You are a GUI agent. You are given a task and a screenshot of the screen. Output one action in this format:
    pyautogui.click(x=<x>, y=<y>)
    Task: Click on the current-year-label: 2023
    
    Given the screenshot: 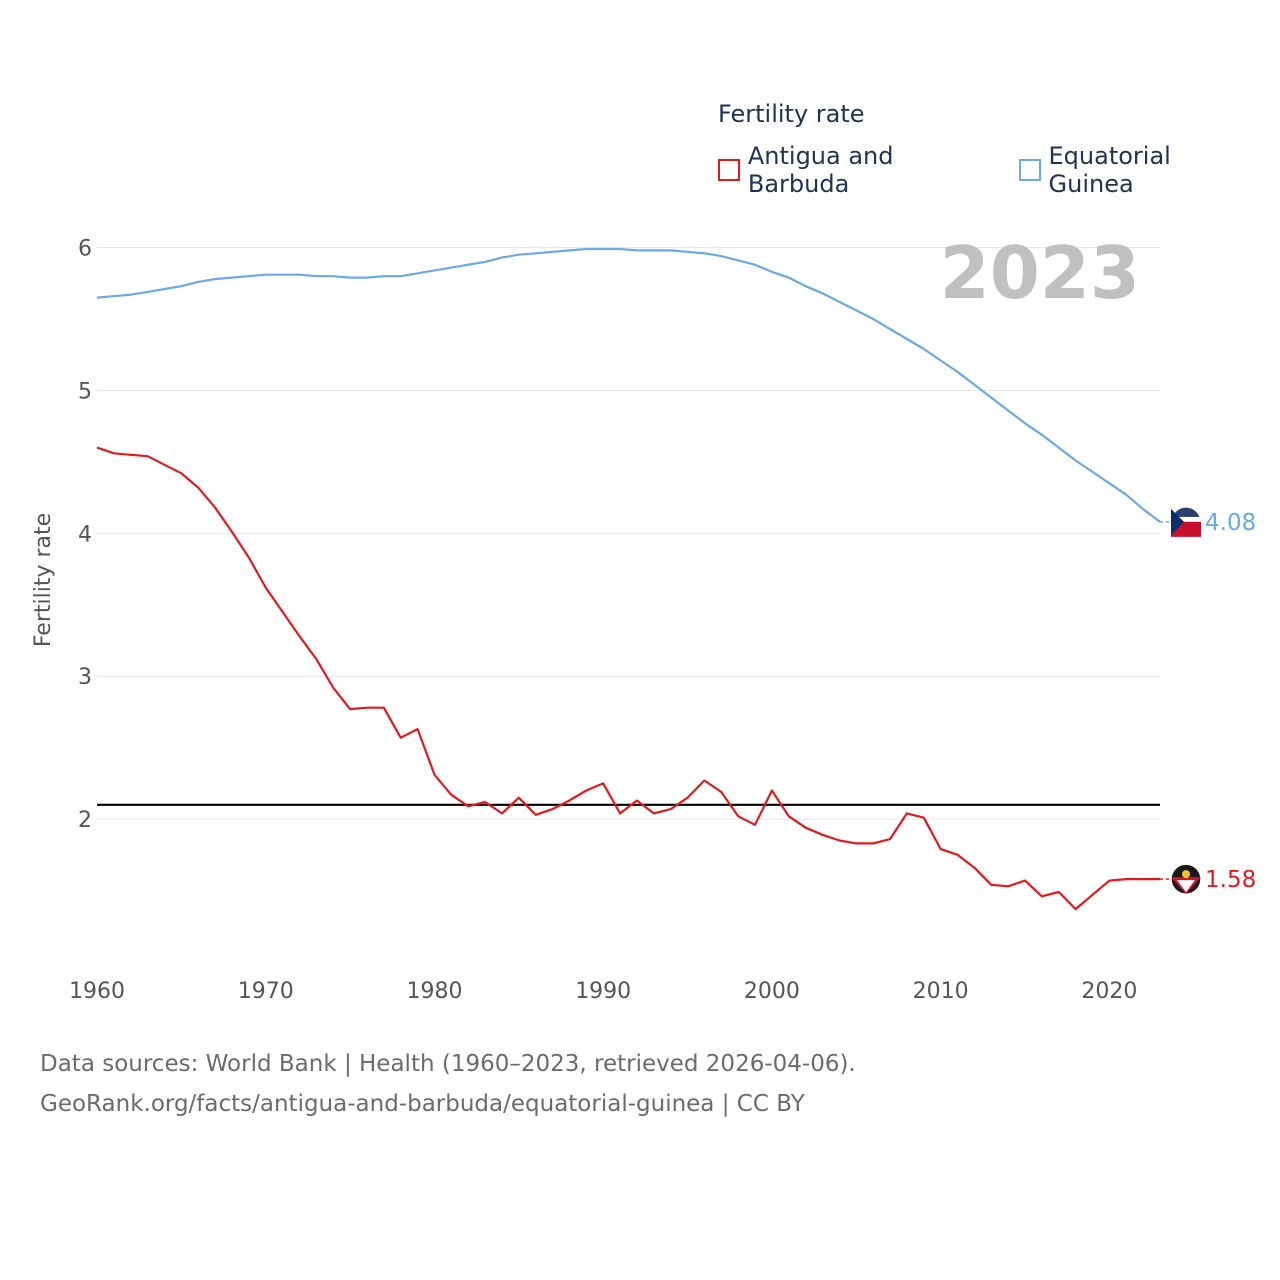 What is the action you would take?
    pyautogui.click(x=1040, y=273)
    